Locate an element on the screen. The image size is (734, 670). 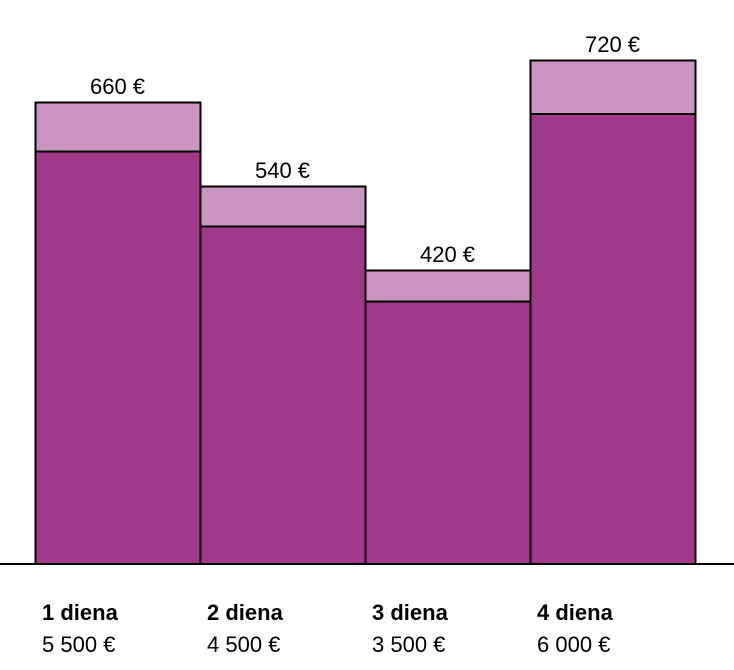
category-value-label-4: 6 000 € is located at coordinates (573, 644).